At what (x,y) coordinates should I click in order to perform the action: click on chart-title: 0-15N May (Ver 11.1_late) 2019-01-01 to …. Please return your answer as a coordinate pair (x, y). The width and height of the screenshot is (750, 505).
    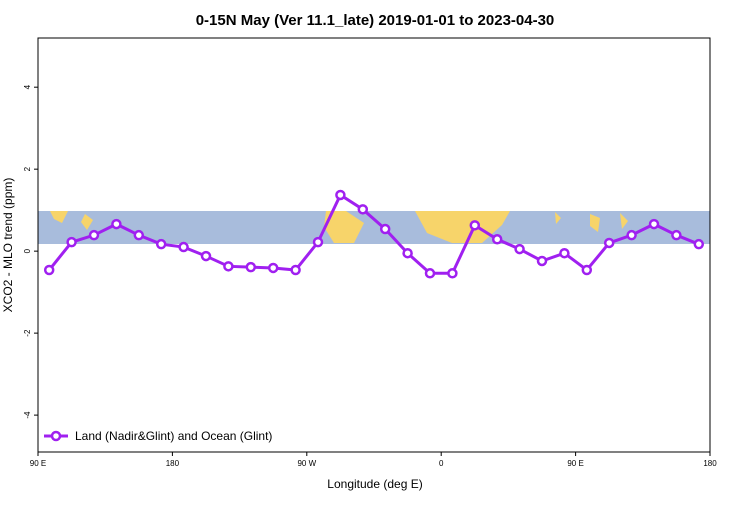
    Looking at the image, I should click on (375, 20).